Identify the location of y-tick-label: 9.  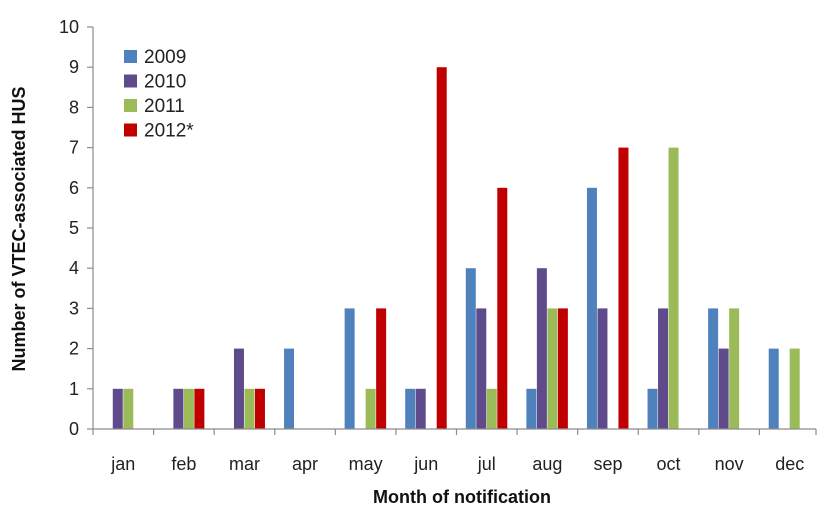
(74, 67).